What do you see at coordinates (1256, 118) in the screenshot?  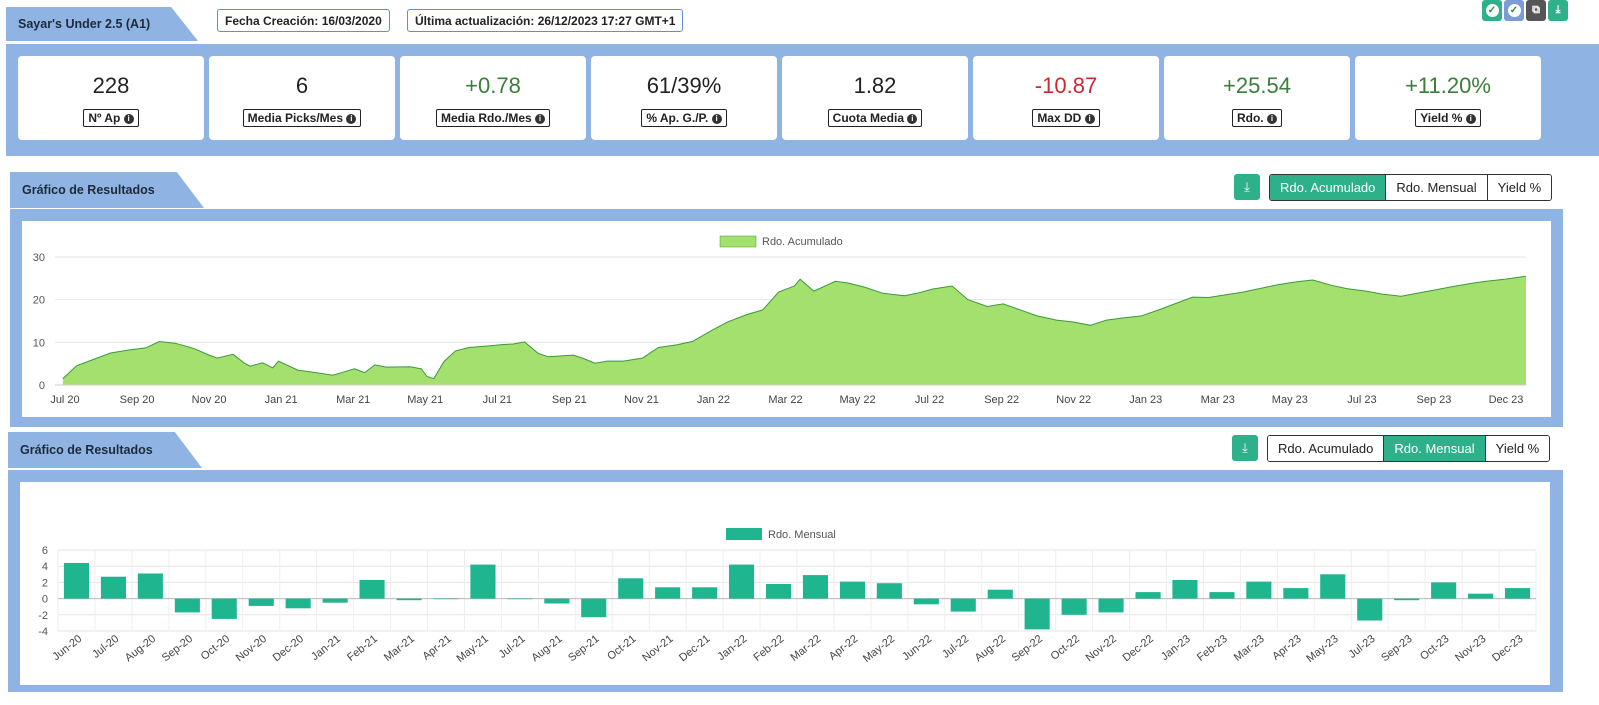 I see `stat-label: Rdo. i` at bounding box center [1256, 118].